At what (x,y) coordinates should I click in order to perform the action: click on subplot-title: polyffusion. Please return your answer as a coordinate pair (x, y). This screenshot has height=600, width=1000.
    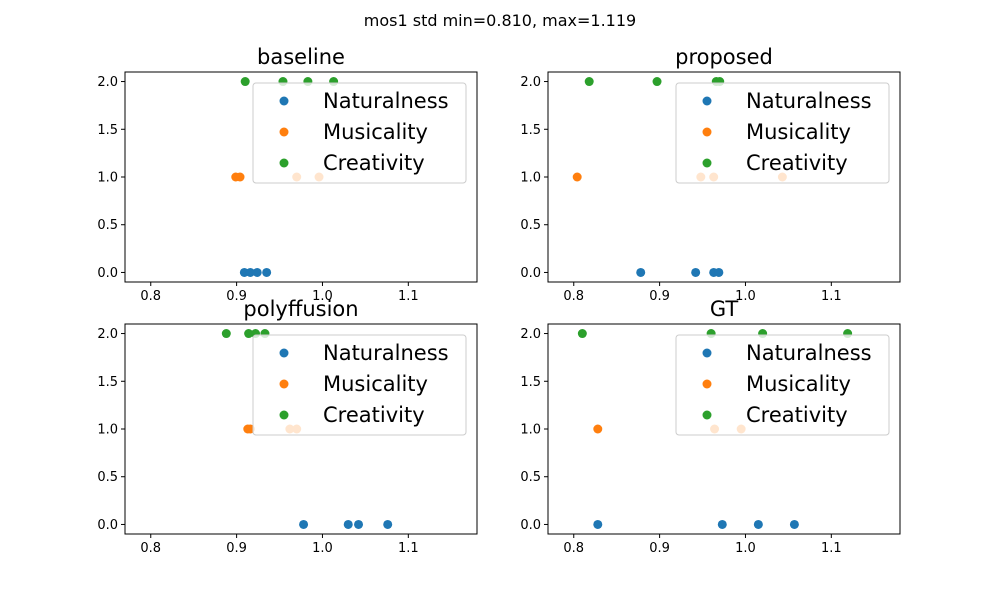
    Looking at the image, I should click on (300, 309).